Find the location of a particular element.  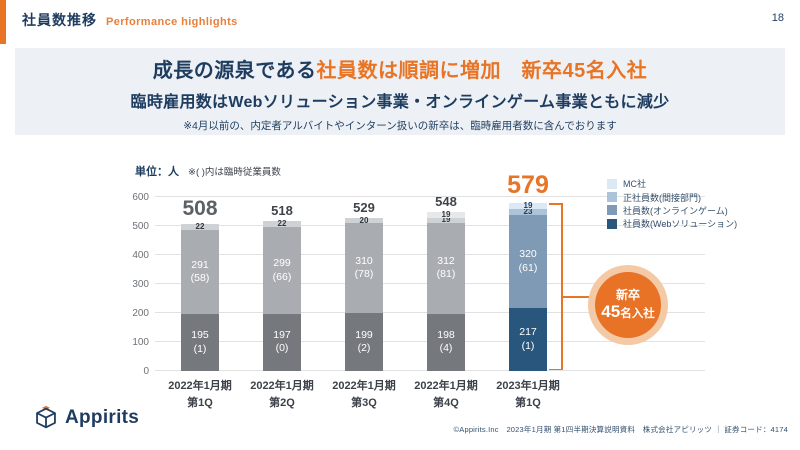

x-axis-label: 2022年1月期 第1Q is located at coordinates (200, 394).